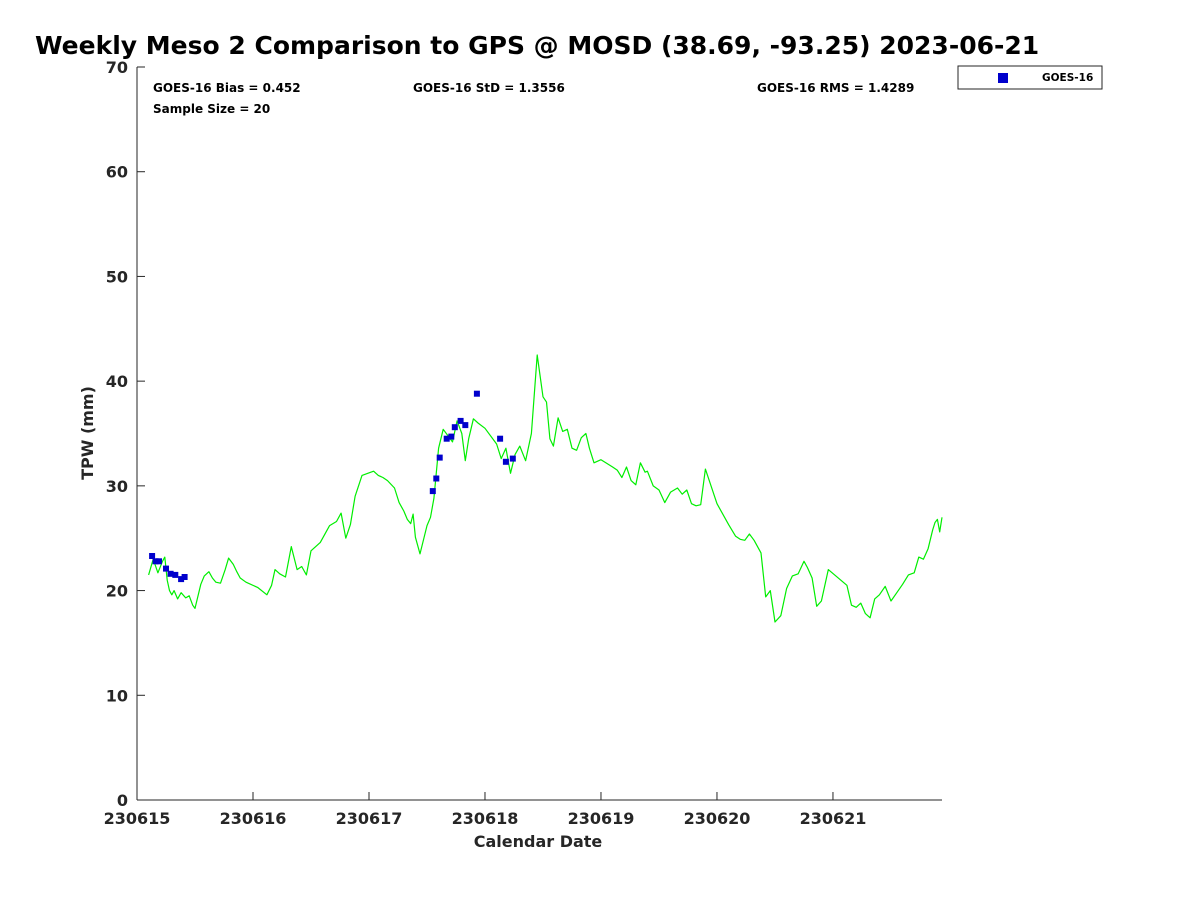 The height and width of the screenshot is (900, 1200). What do you see at coordinates (122, 800) in the screenshot?
I see `y-tick-label: 0` at bounding box center [122, 800].